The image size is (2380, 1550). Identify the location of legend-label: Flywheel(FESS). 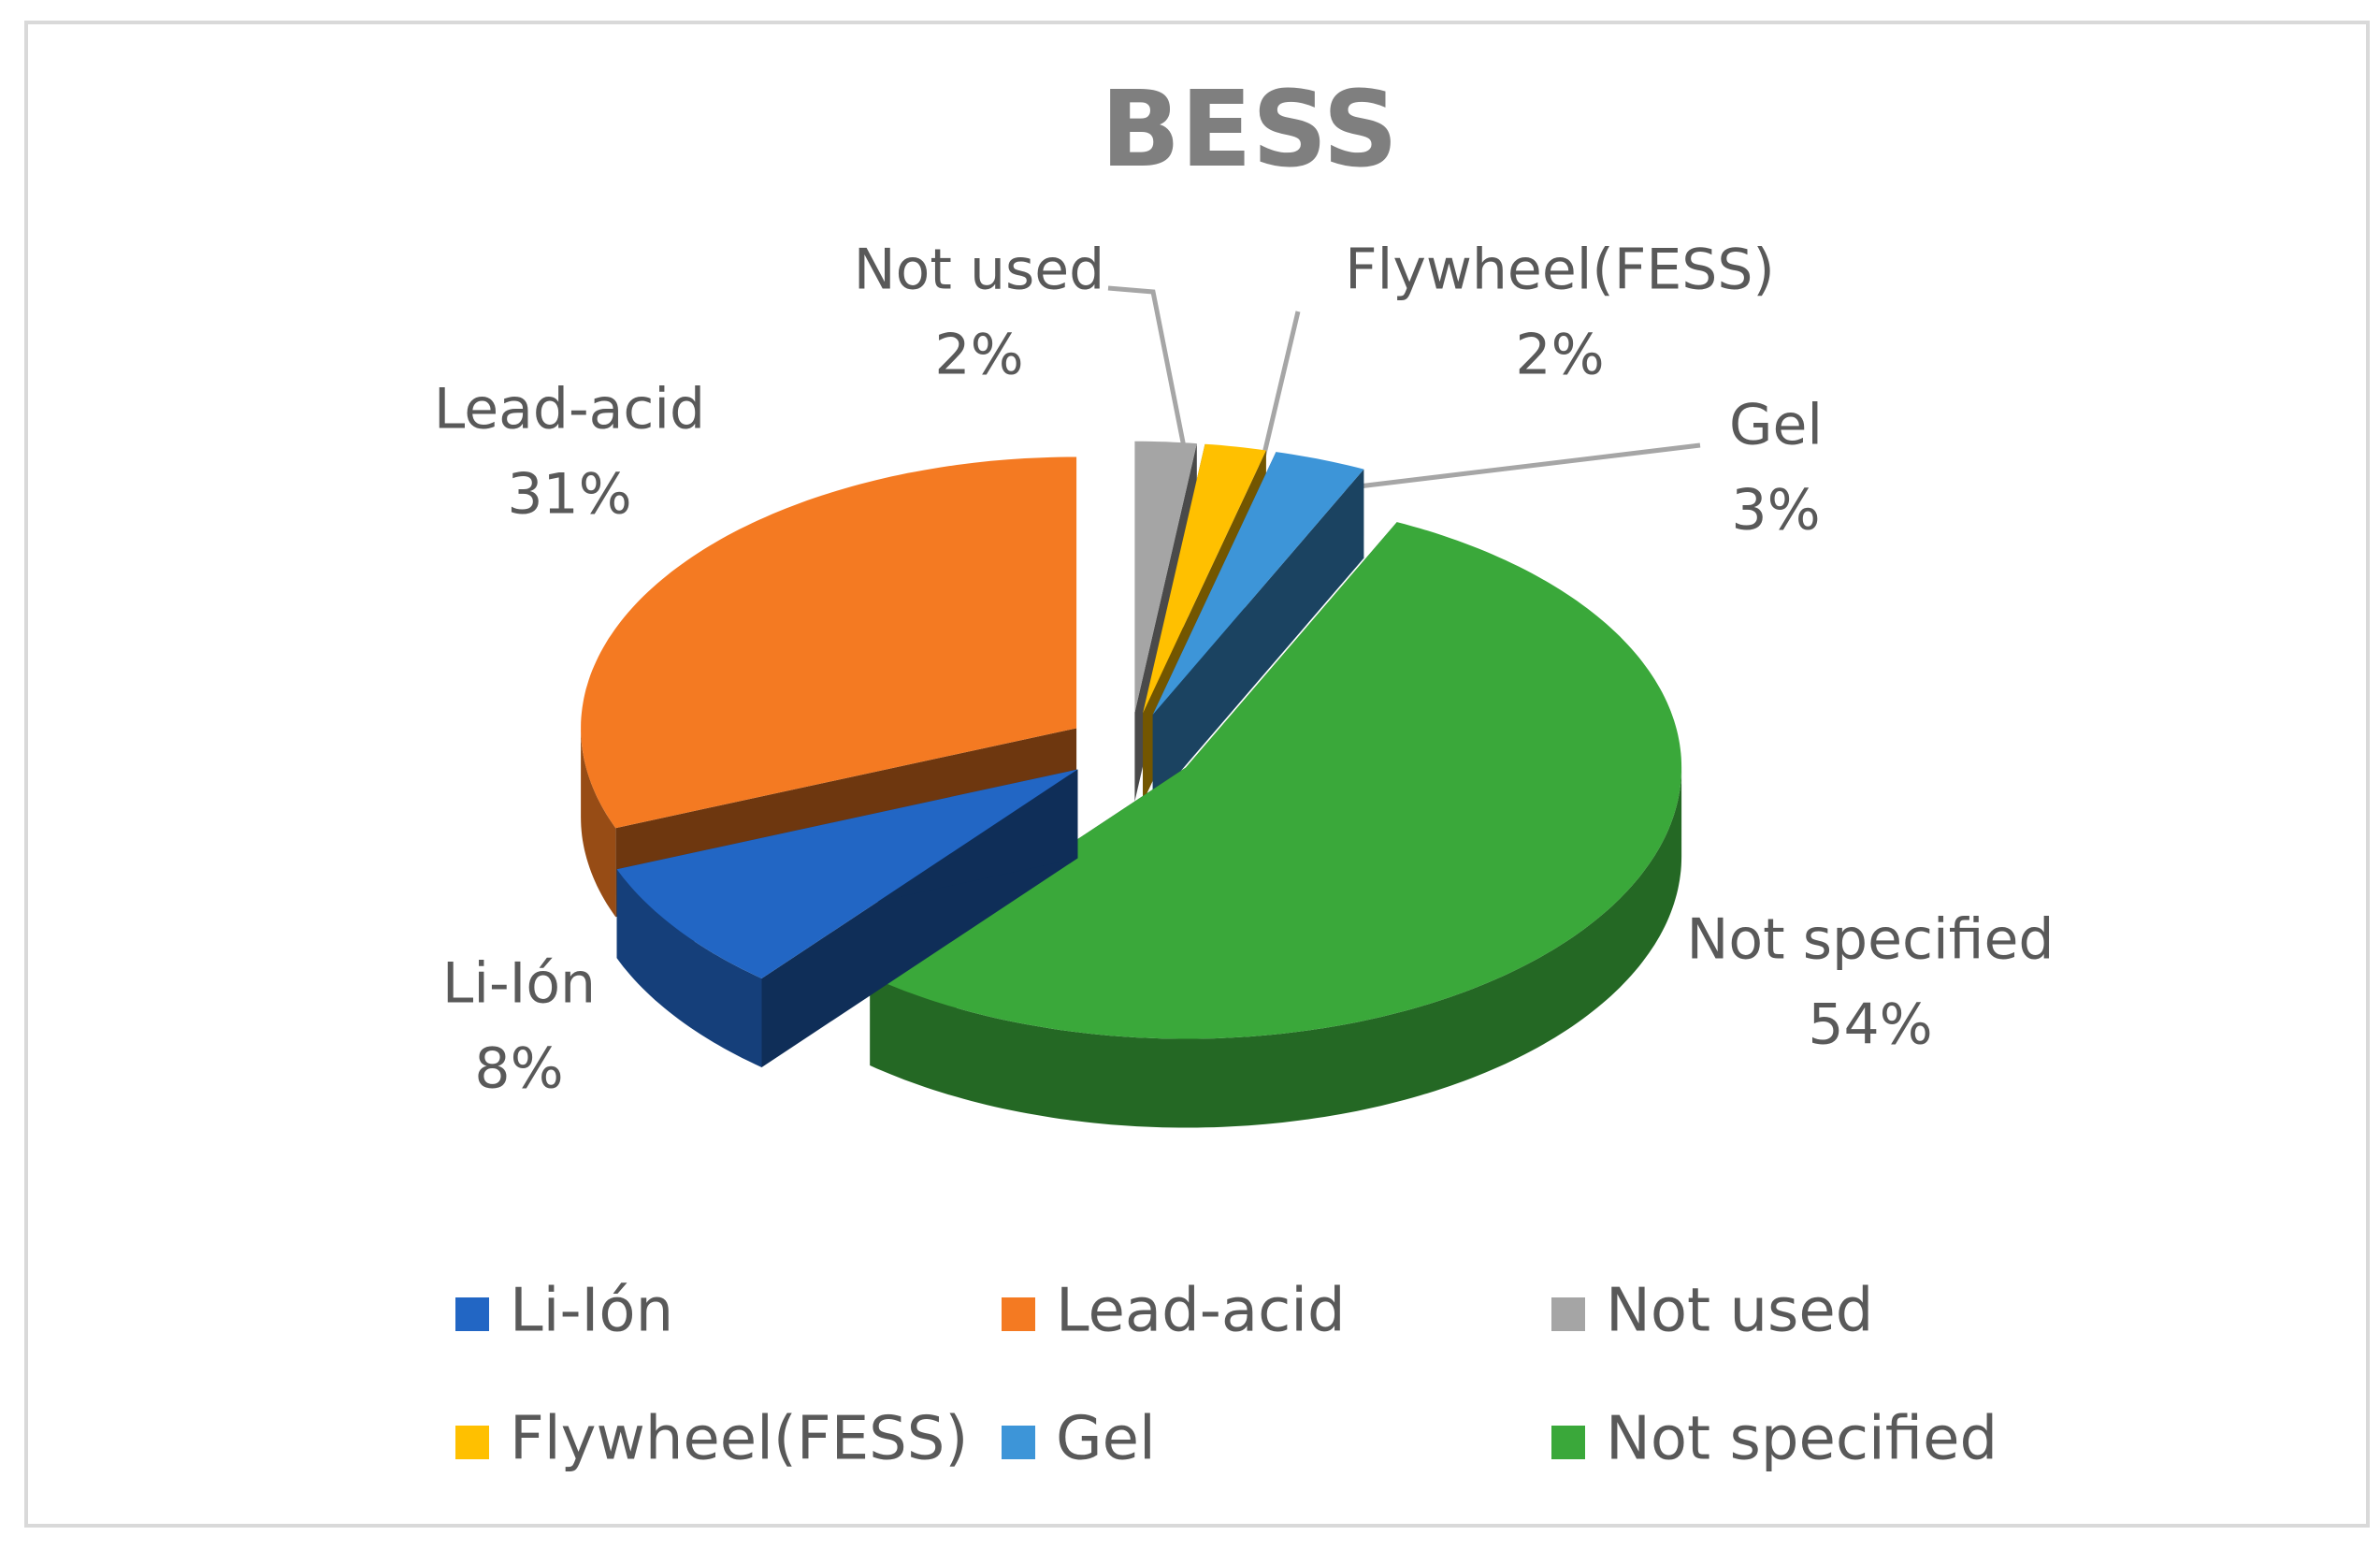
(739, 1439).